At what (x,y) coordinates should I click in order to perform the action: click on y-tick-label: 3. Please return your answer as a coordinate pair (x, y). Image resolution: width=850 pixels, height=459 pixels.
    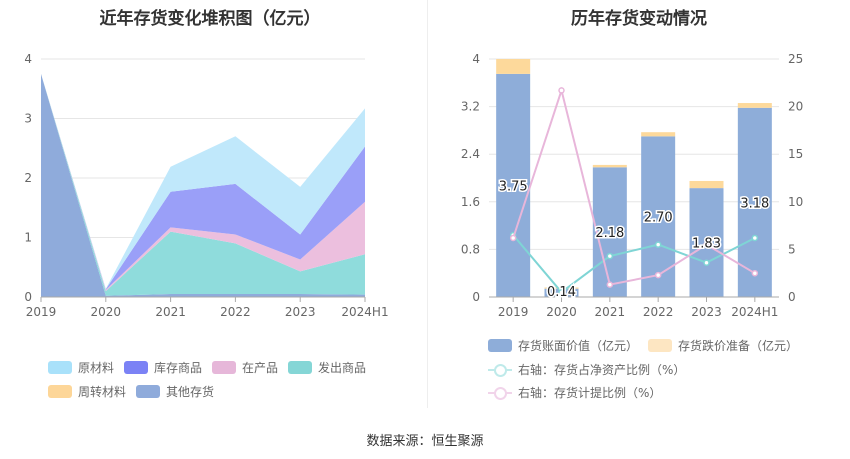
    Looking at the image, I should click on (28, 119).